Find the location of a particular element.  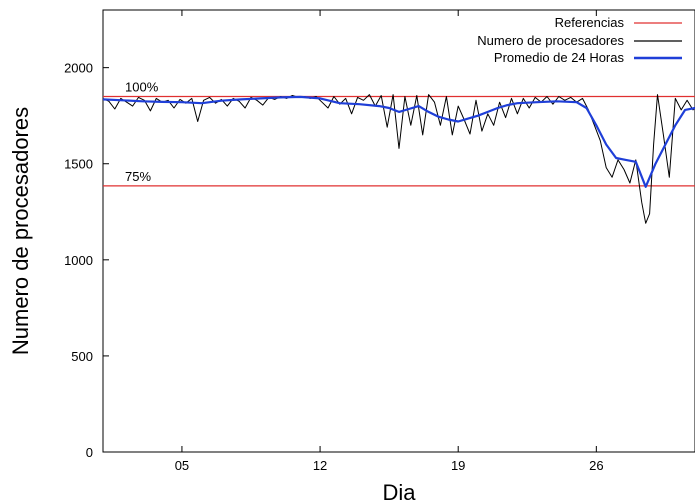

y-axis-title: Numero de procesadores is located at coordinates (20, 231).